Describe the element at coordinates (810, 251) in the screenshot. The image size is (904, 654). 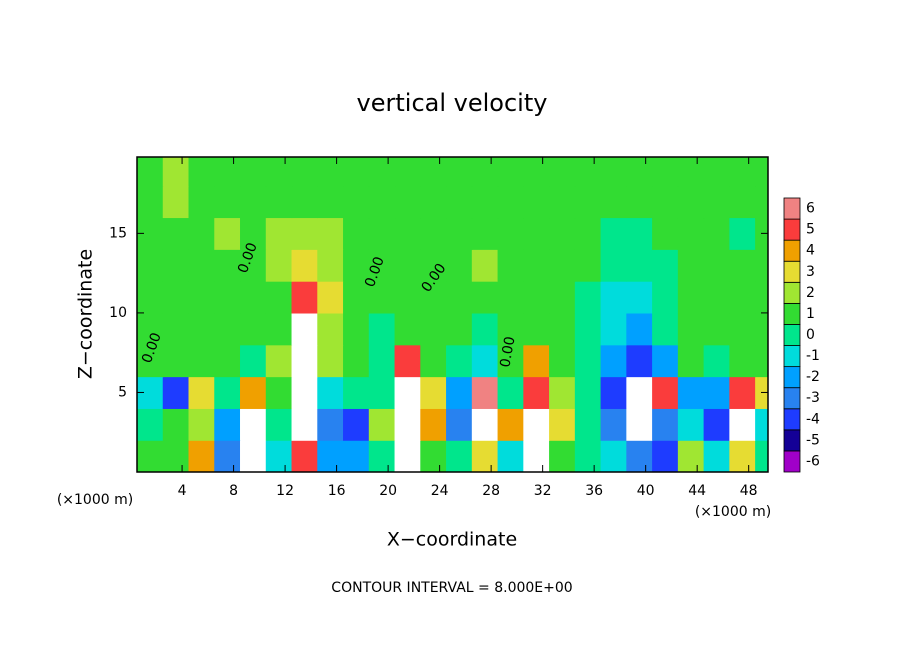
I see `colorbar-label: 4` at that location.